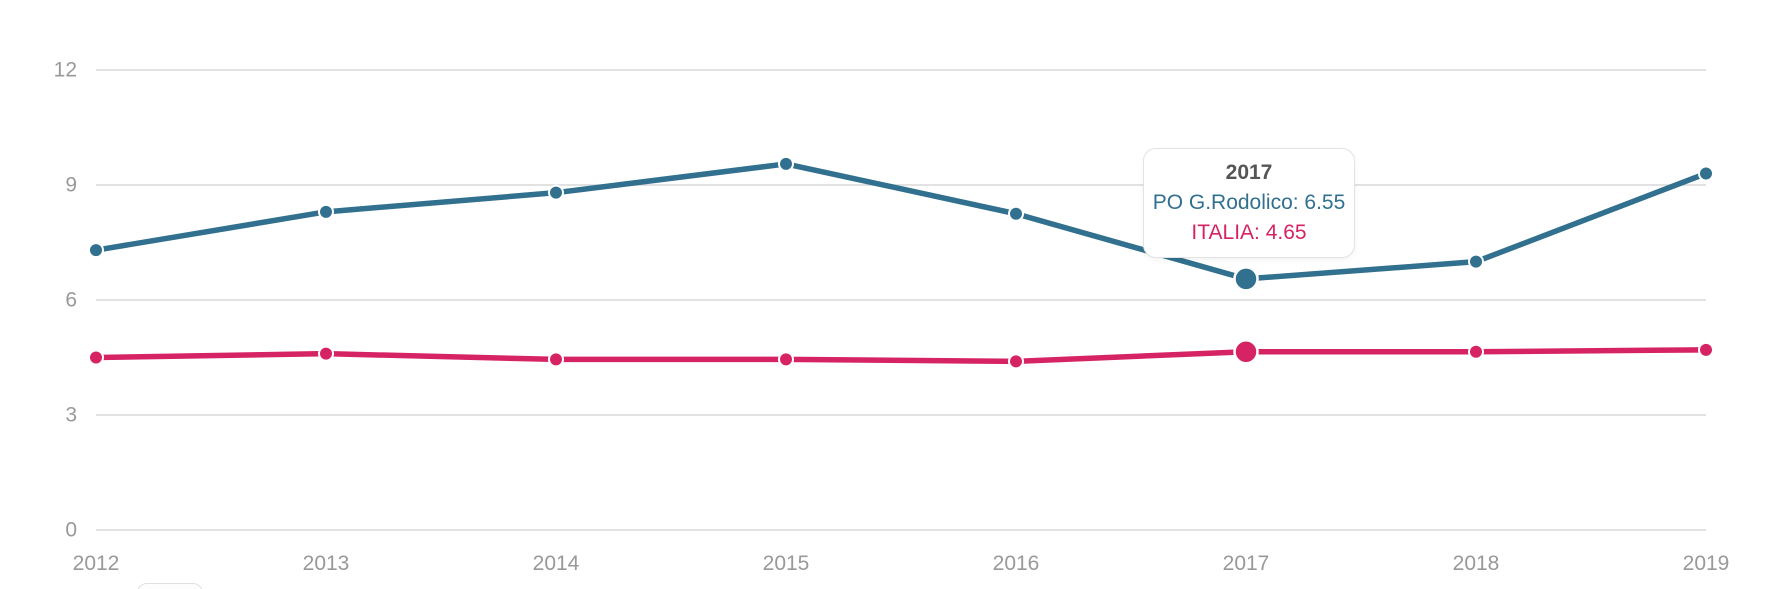 The height and width of the screenshot is (589, 1775). I want to click on legend-item-partial, so click(170, 586).